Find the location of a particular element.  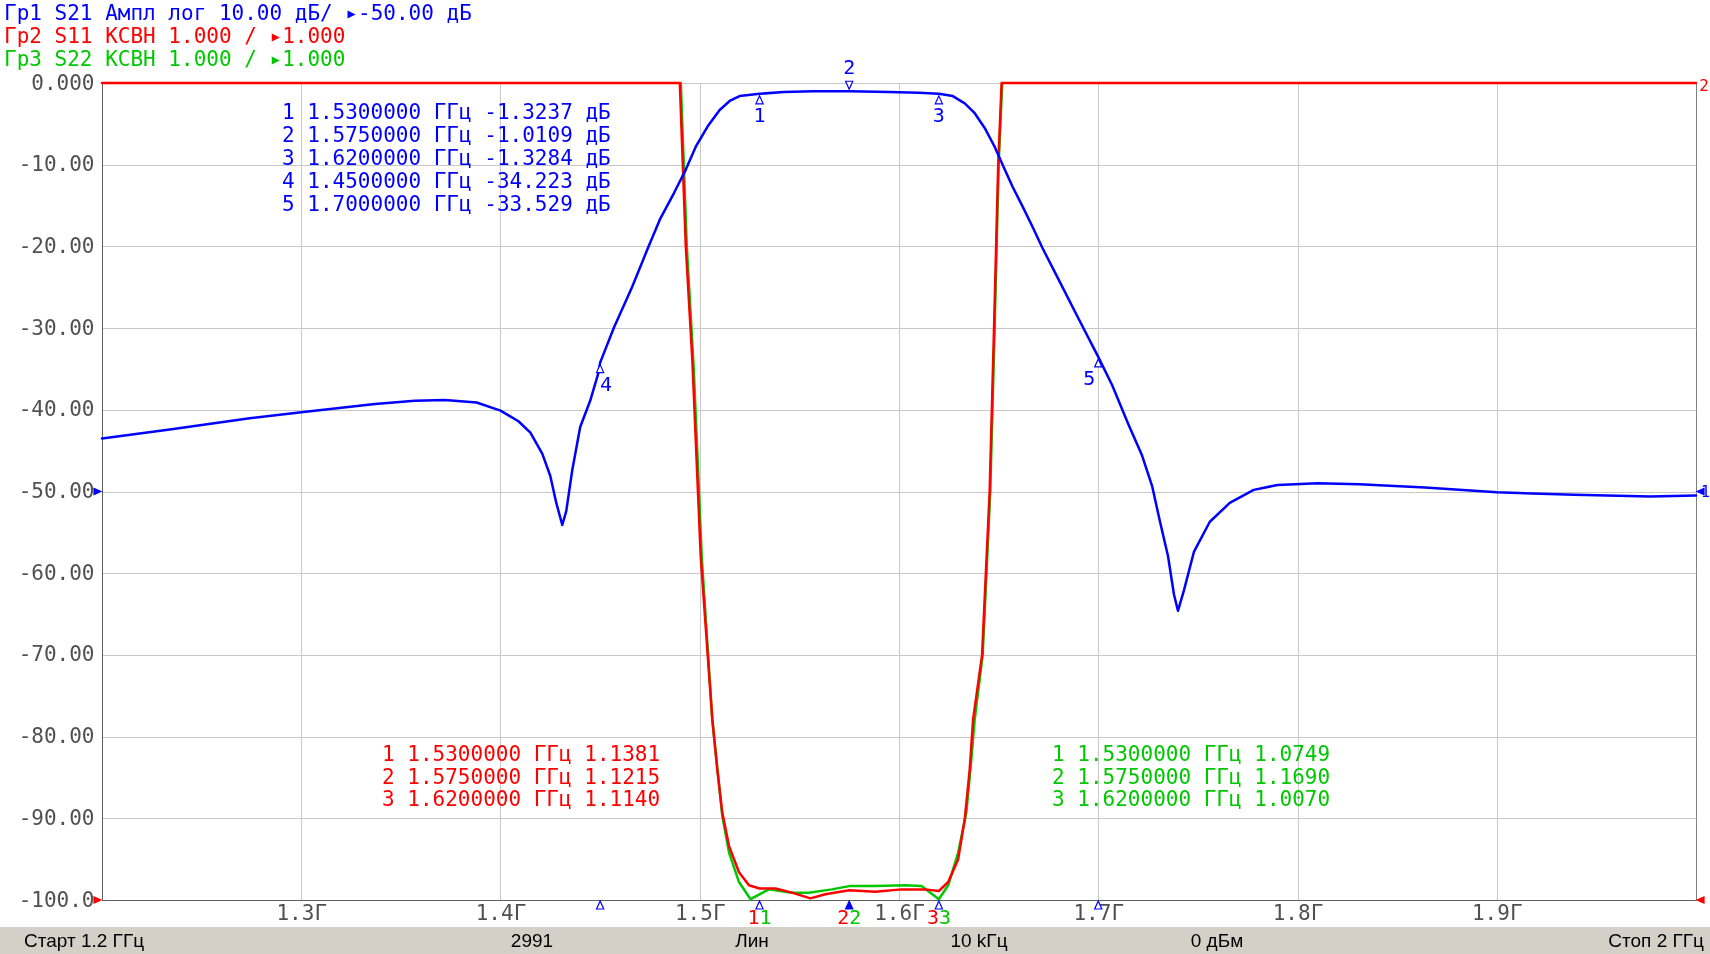

y-tick-label: -90.00 is located at coordinates (56, 817).